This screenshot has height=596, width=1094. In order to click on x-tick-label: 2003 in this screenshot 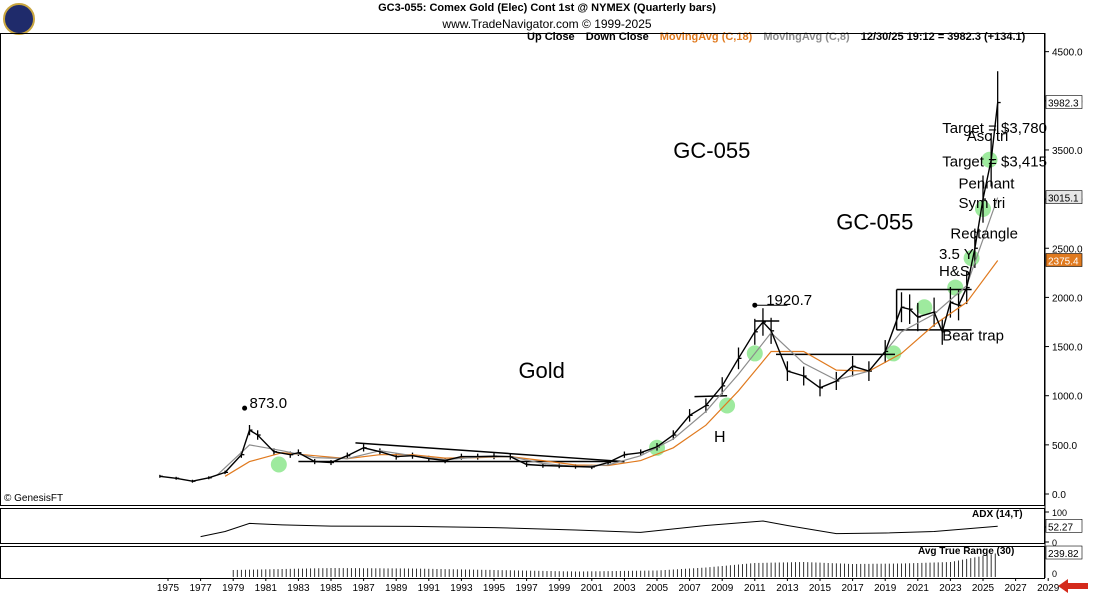, I will do `click(624, 588)`.